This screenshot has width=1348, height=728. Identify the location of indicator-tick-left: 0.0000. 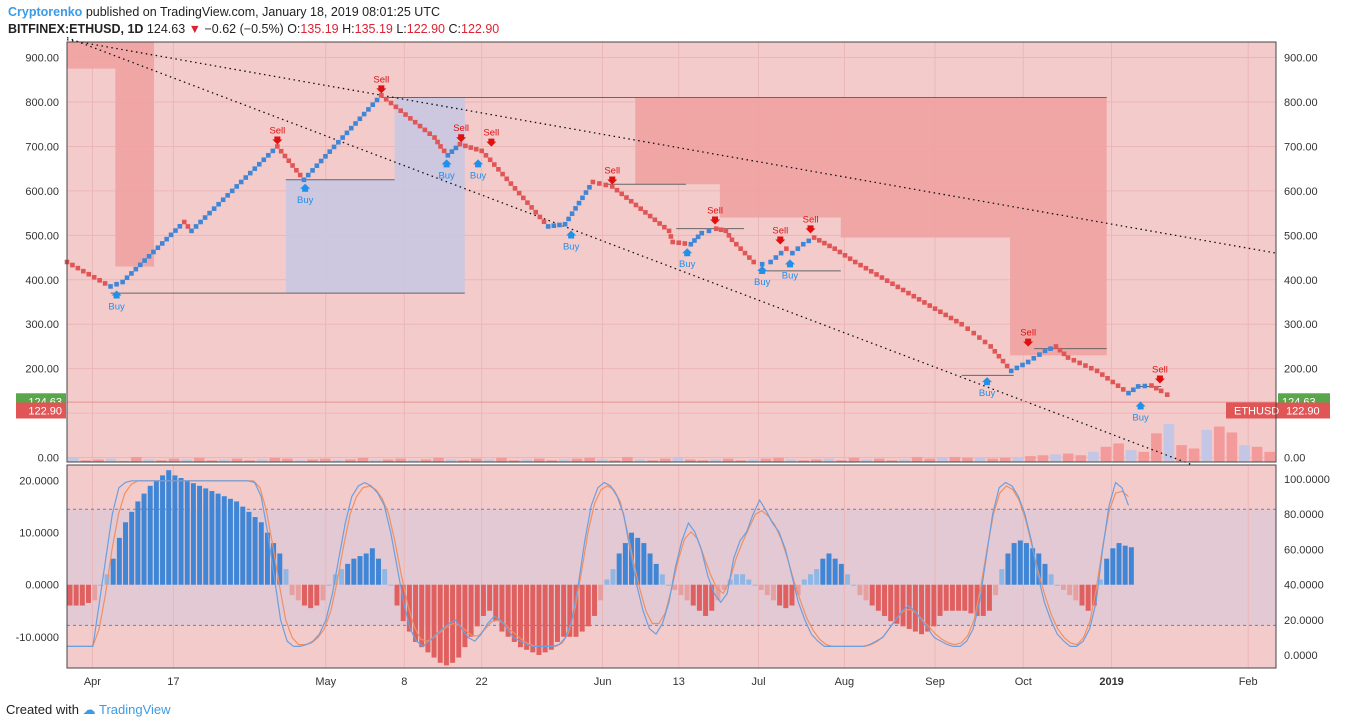
(42, 586).